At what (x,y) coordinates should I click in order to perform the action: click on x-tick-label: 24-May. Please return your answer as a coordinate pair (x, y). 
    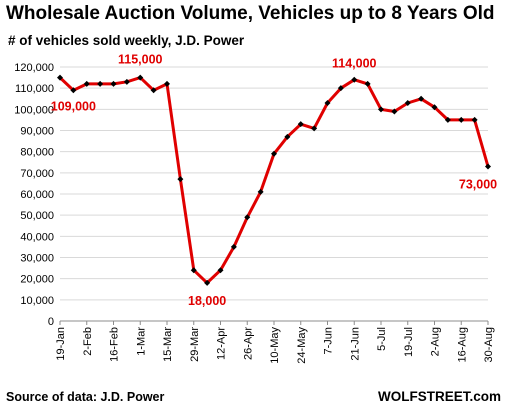
    Looking at the image, I should click on (302, 345).